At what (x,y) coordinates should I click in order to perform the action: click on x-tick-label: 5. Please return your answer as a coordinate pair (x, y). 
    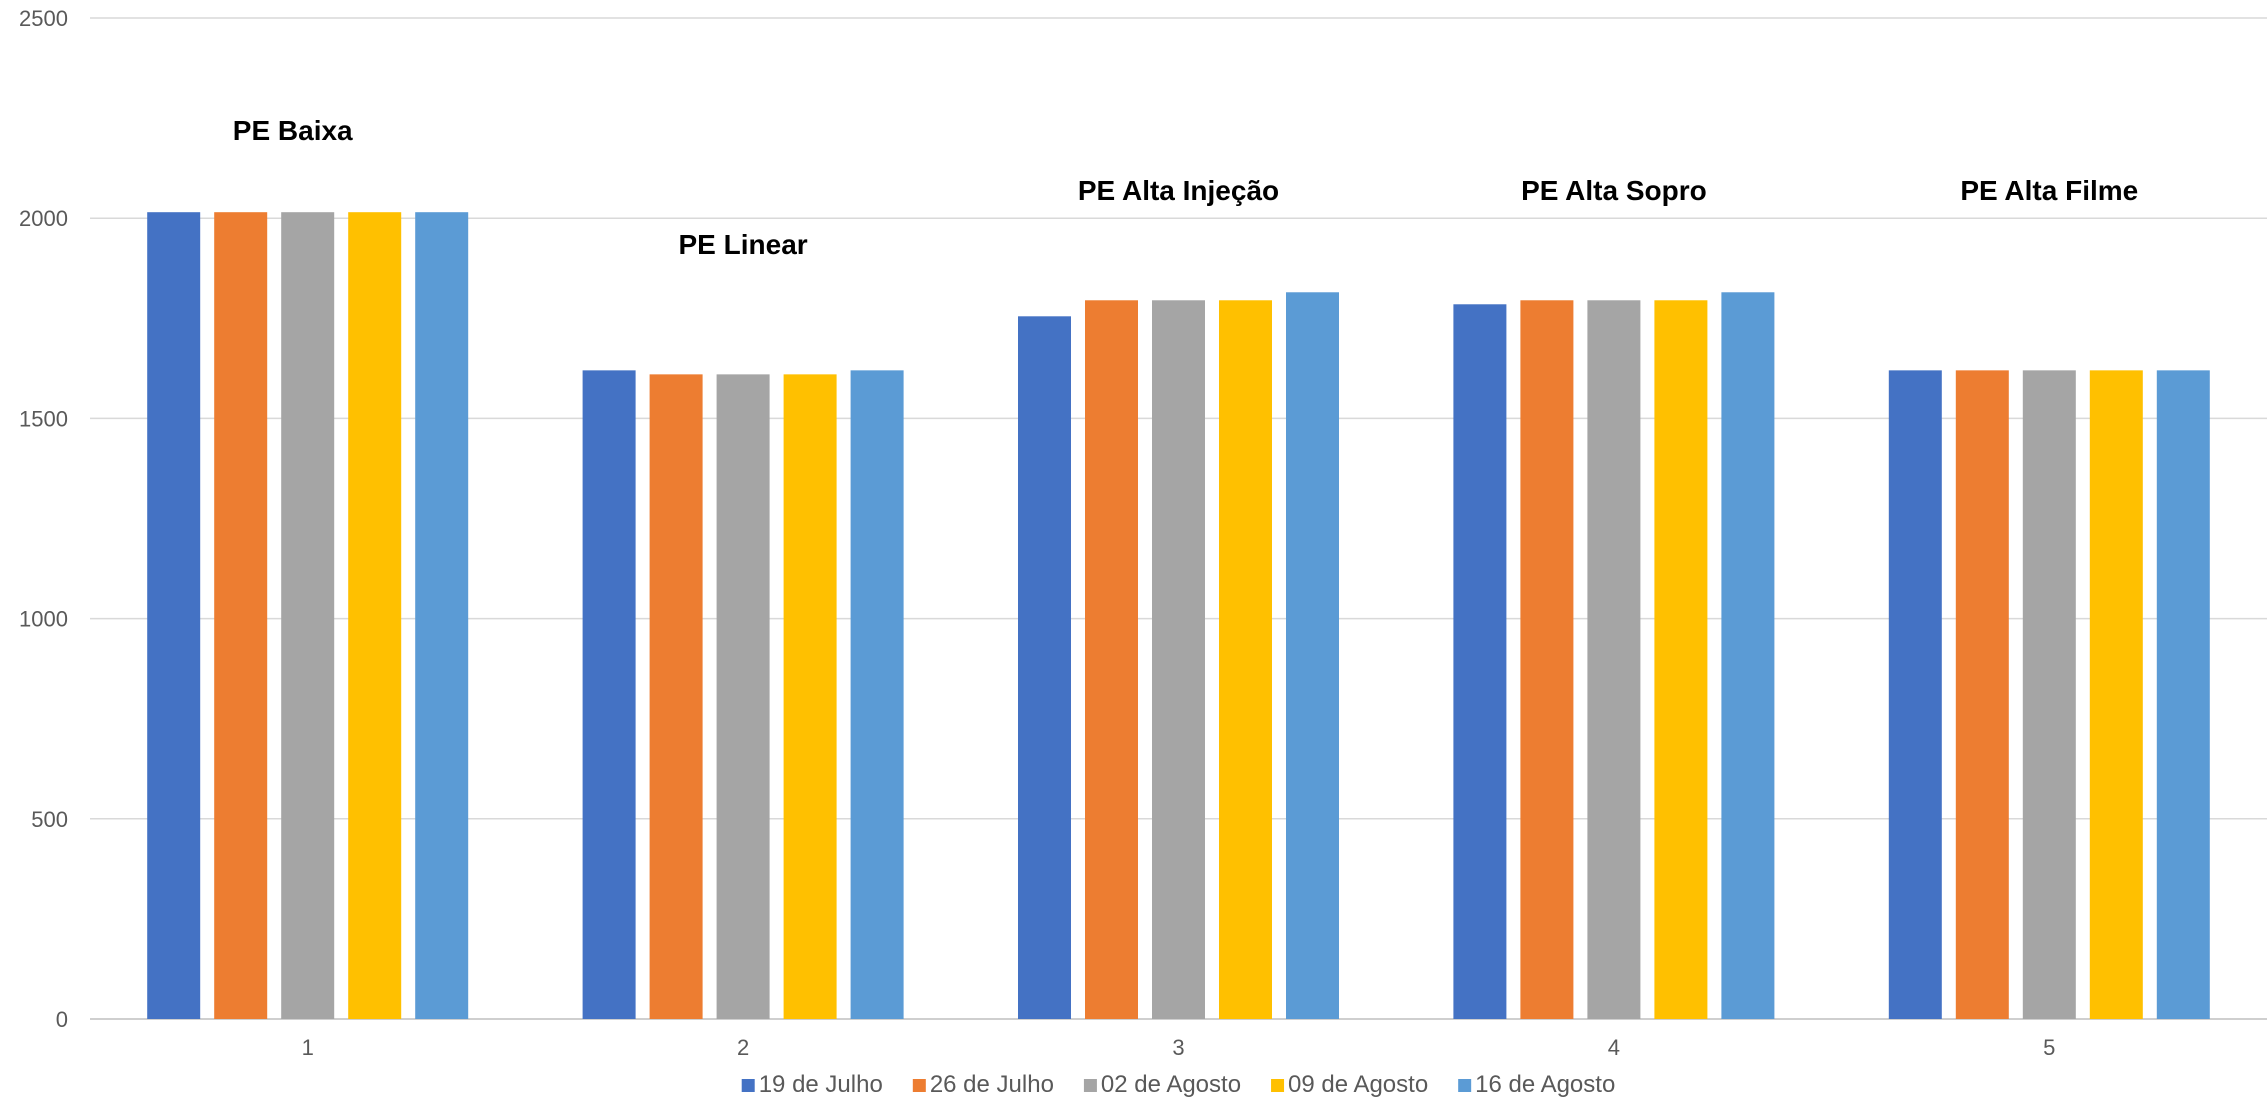
    Looking at the image, I should click on (2049, 1047).